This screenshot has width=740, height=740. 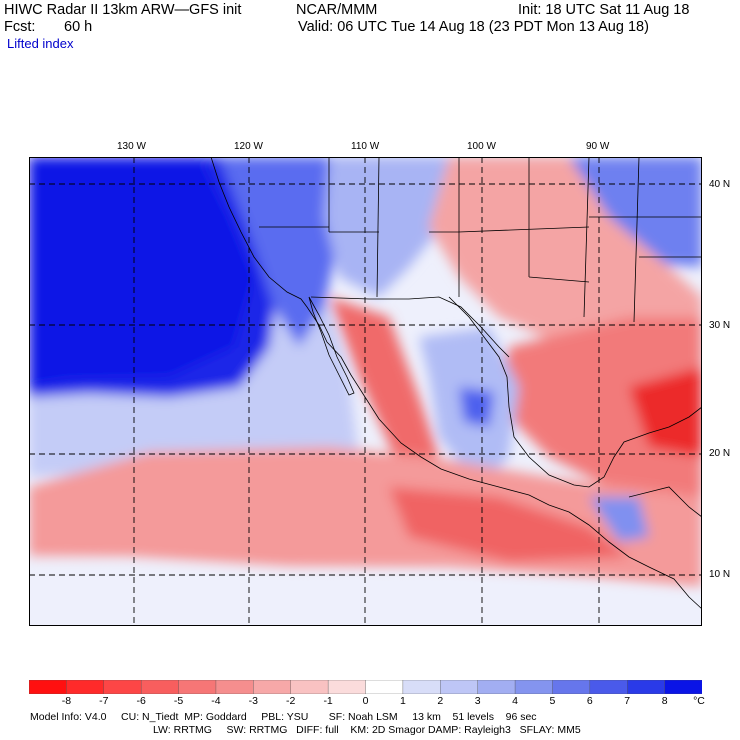 I want to click on colorbar-swatches, so click(x=365, y=687).